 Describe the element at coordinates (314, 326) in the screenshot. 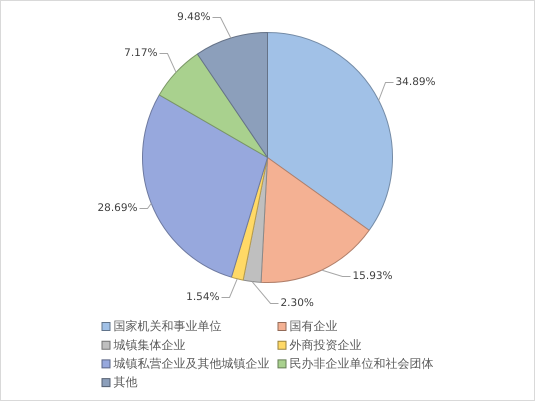

I see `legend-label: 国有企业` at that location.